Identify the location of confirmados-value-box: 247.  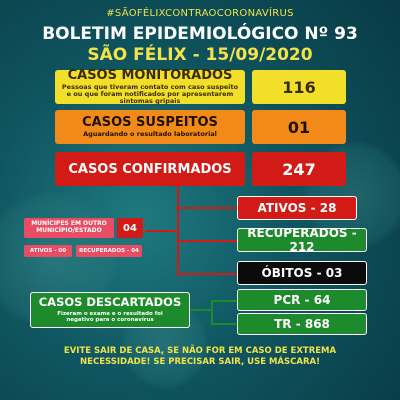
(299, 169).